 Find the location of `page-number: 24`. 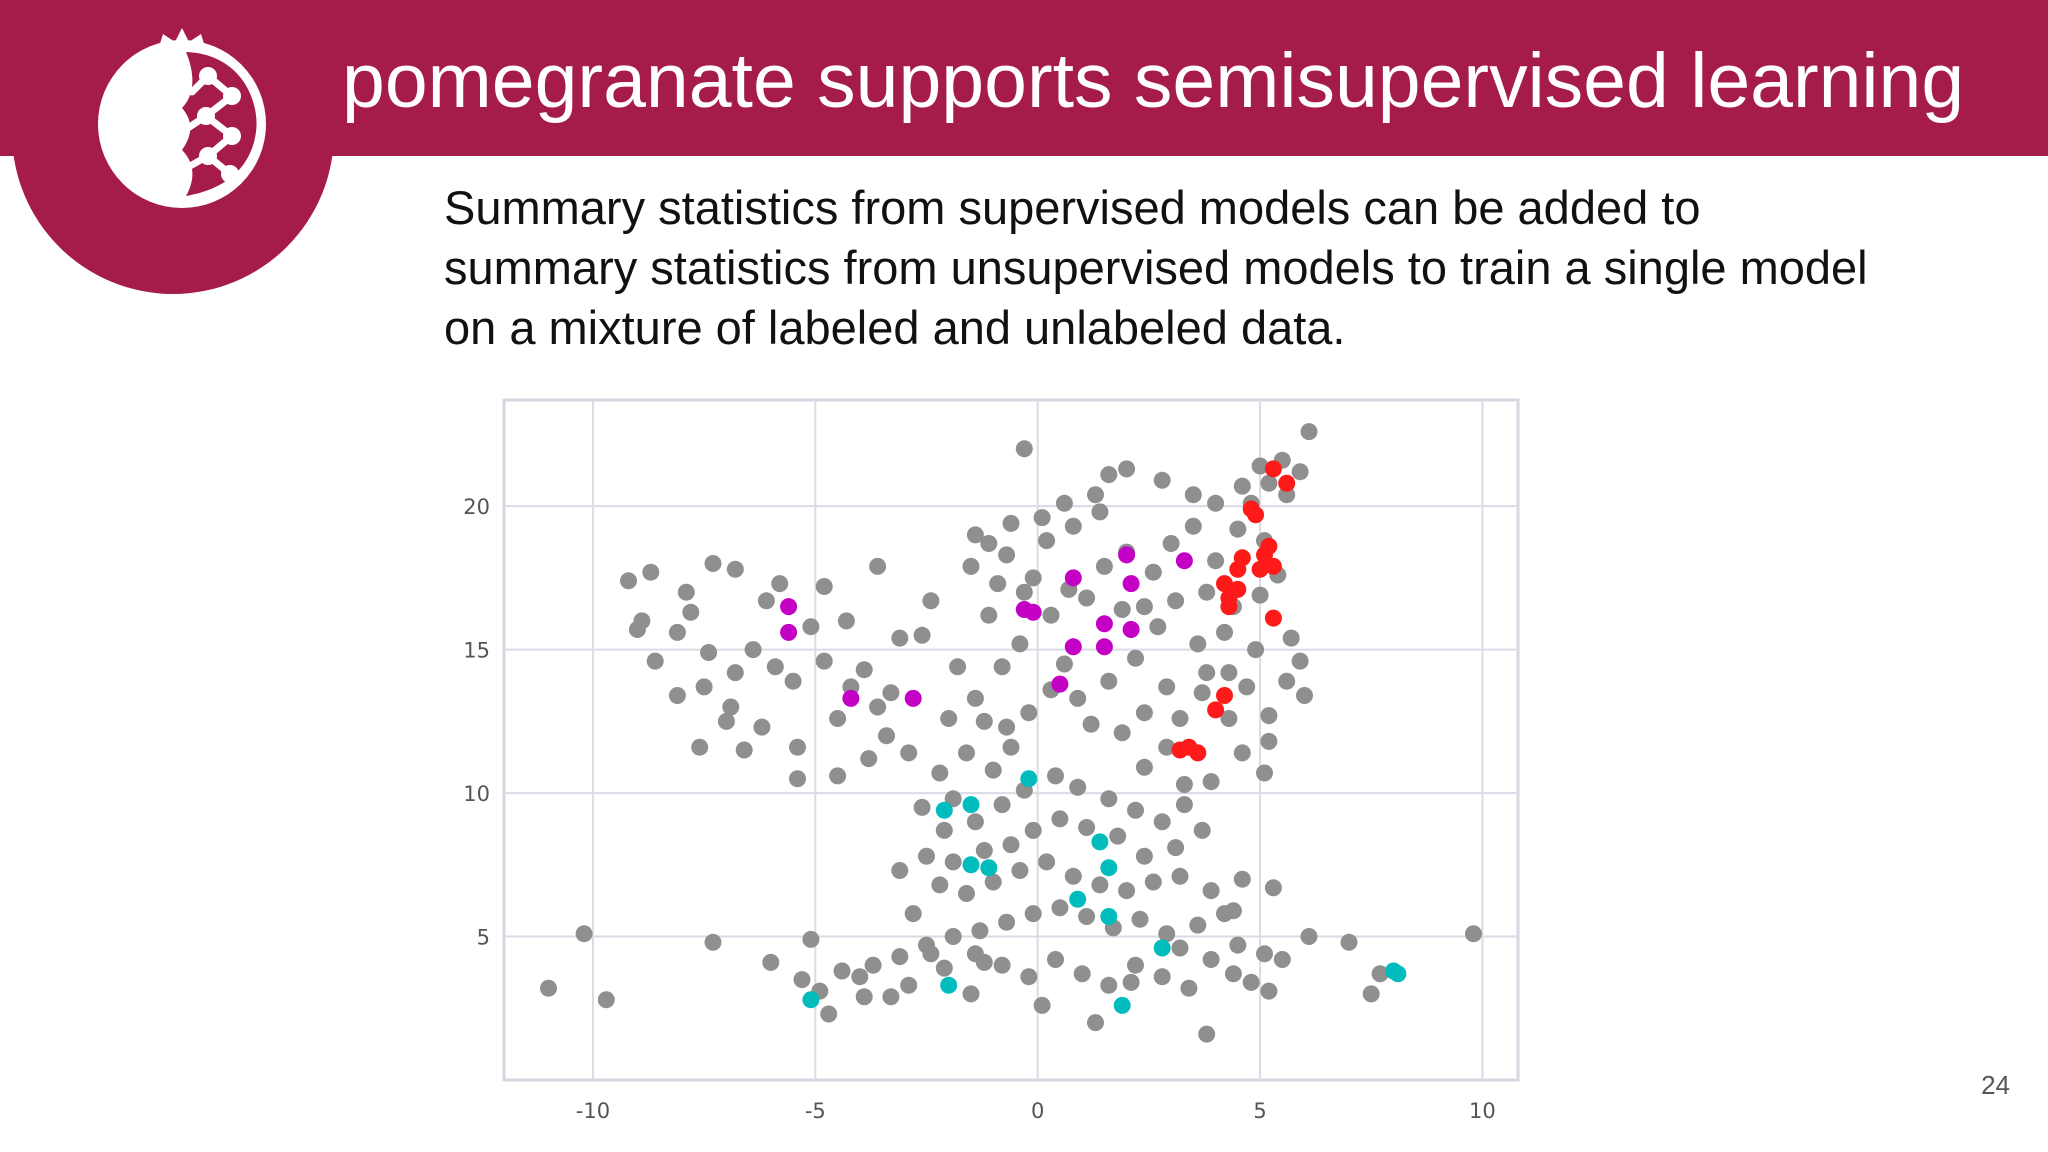

page-number: 24 is located at coordinates (1995, 1085).